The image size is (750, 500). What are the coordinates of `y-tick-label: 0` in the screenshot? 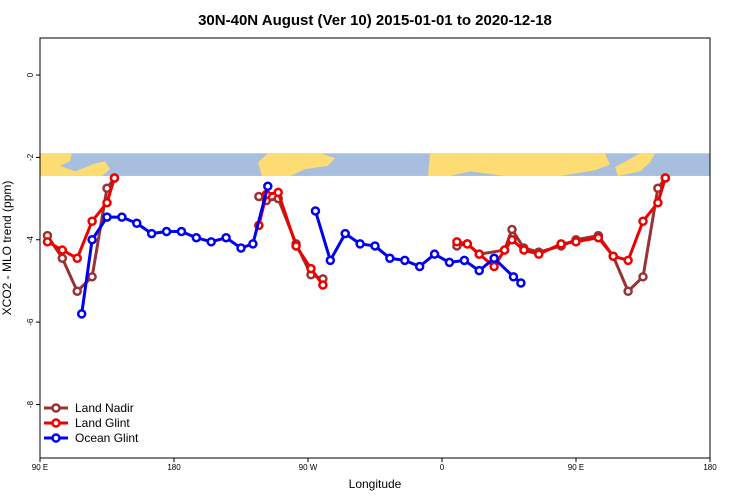 It's located at (30, 74).